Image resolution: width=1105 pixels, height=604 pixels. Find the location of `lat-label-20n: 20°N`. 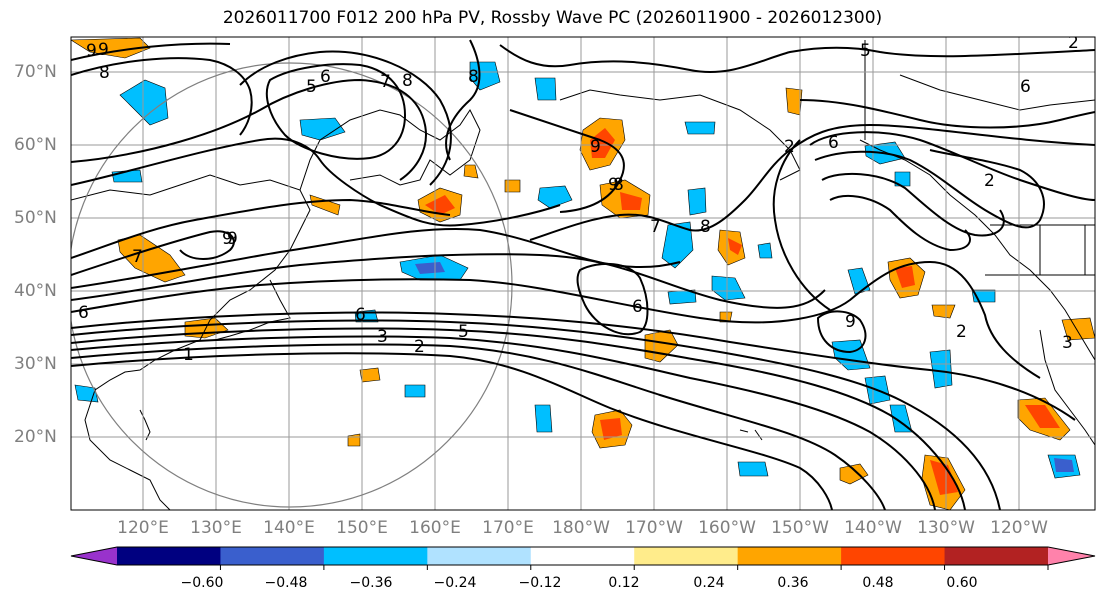

lat-label-20n: 20°N is located at coordinates (35, 437).